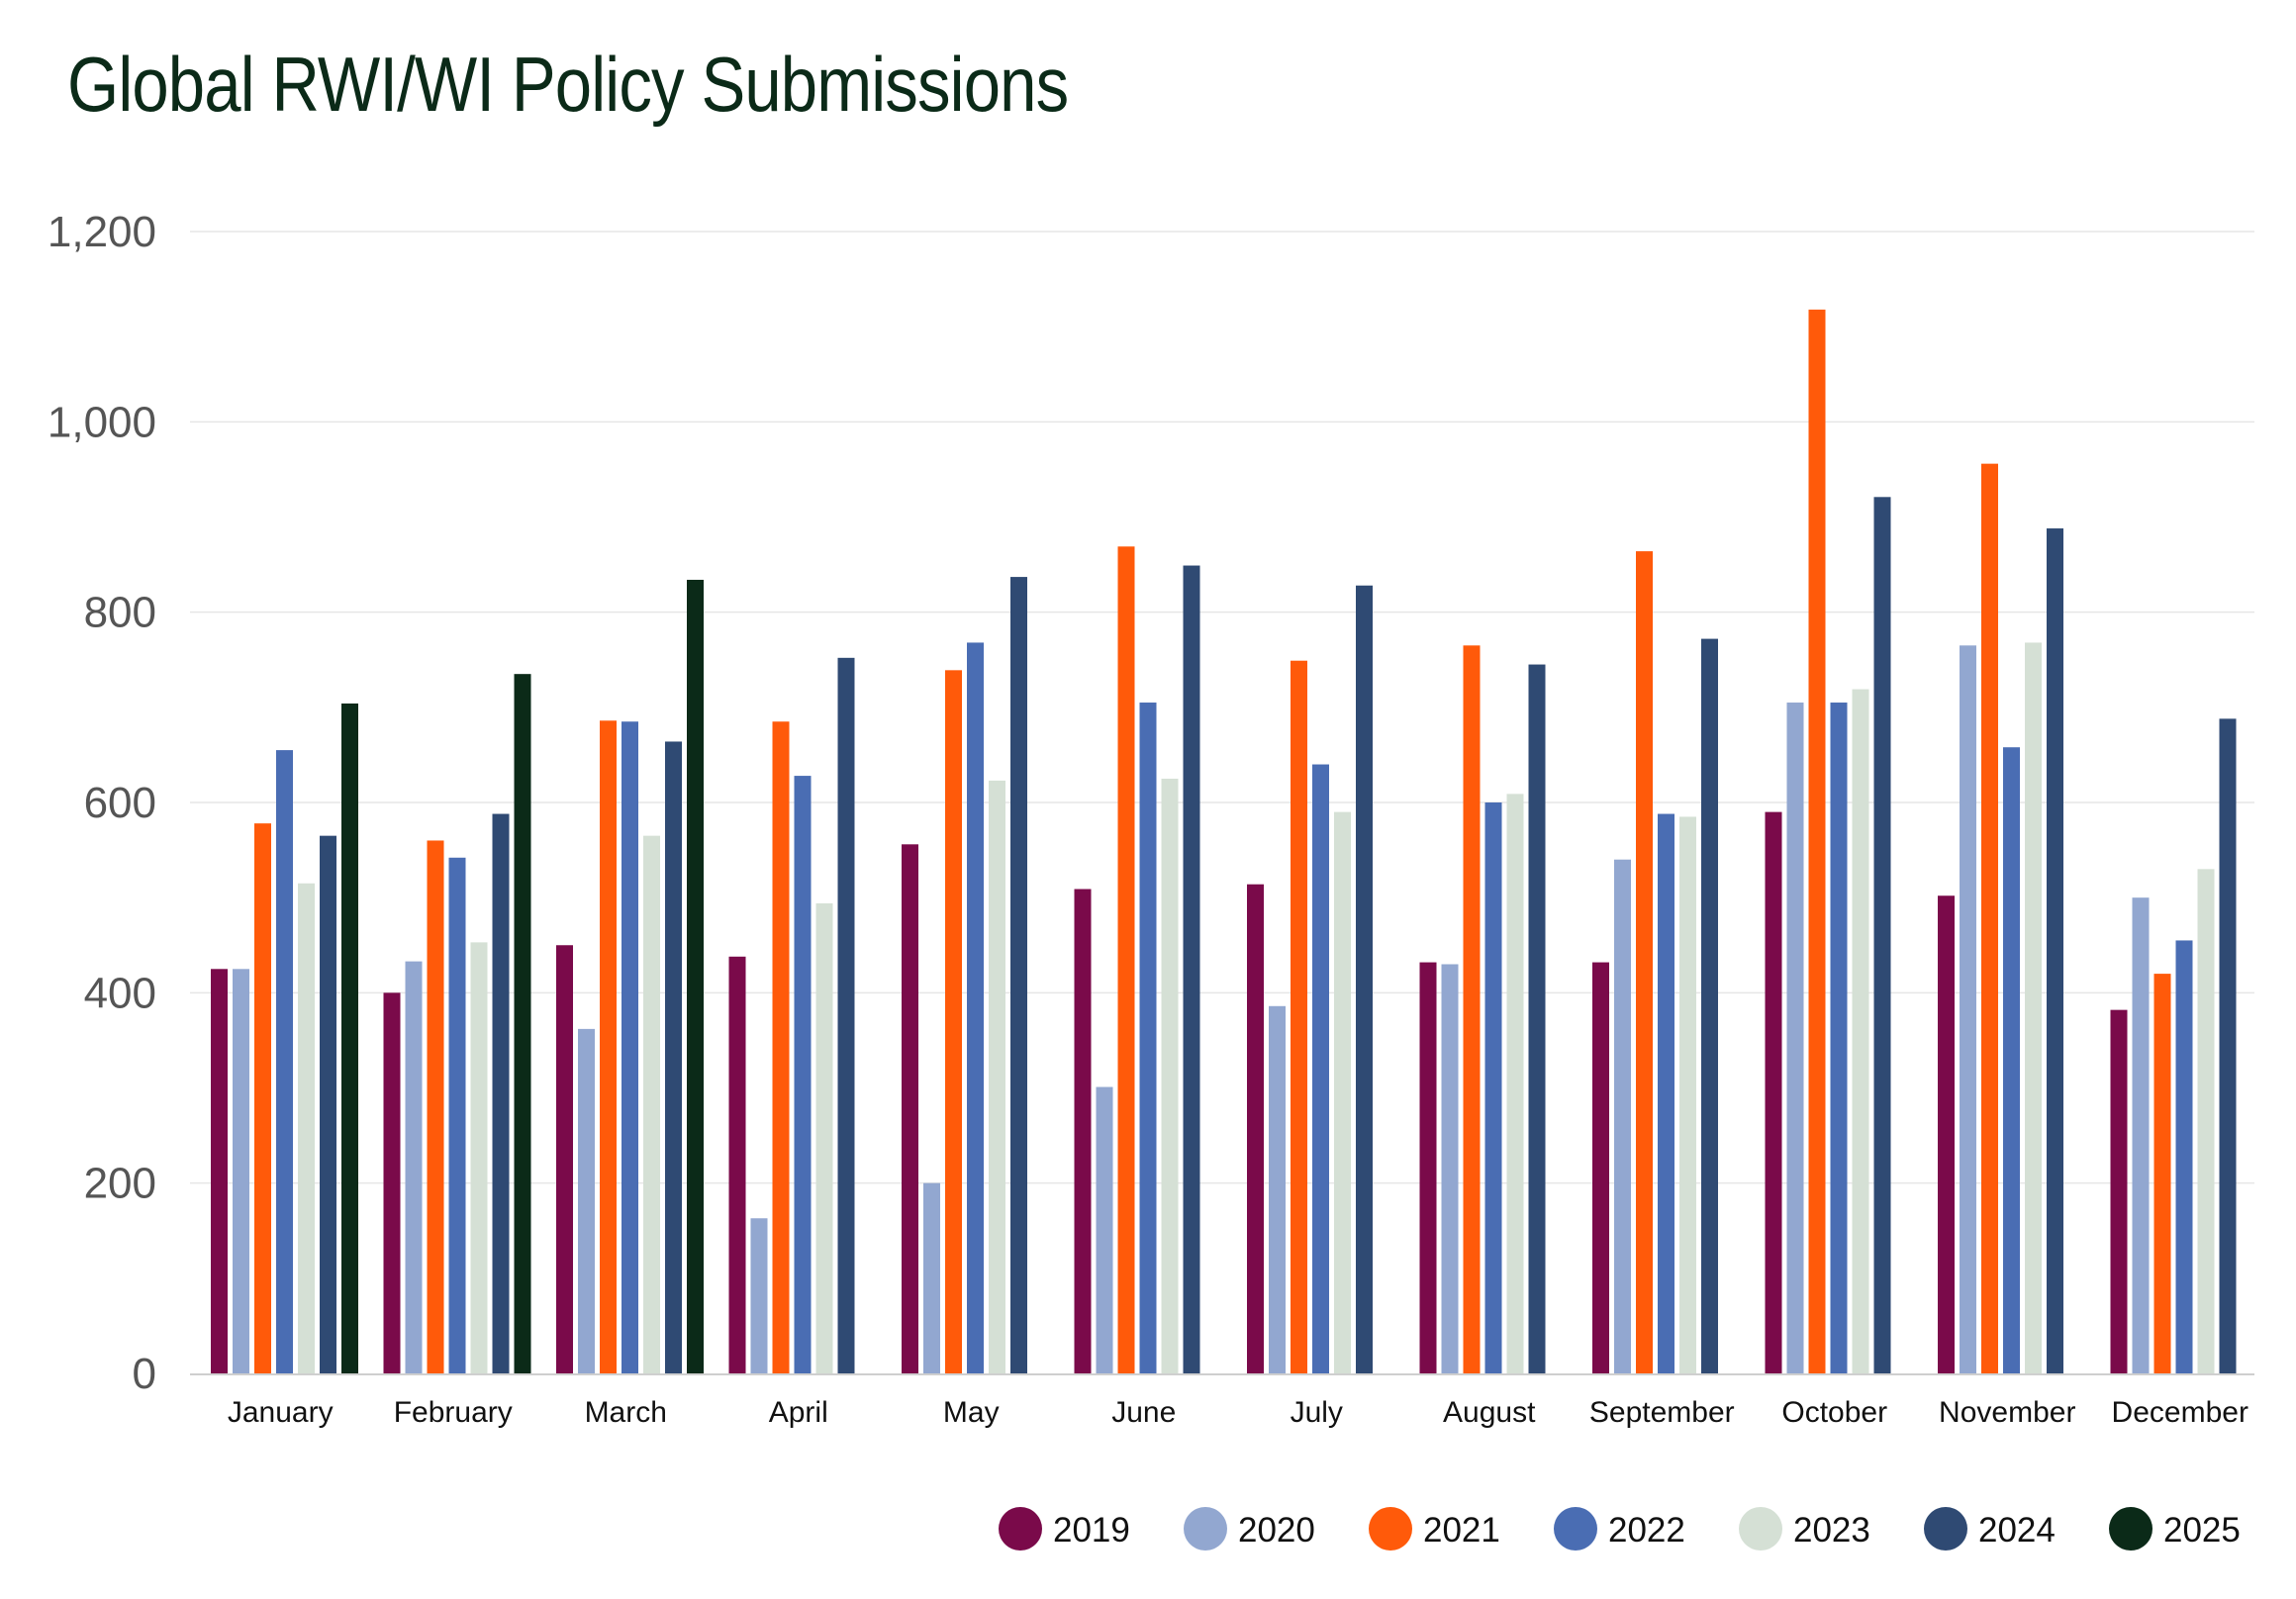  Describe the element at coordinates (1428, 1167) in the screenshot. I see `bar-2019-august` at that location.